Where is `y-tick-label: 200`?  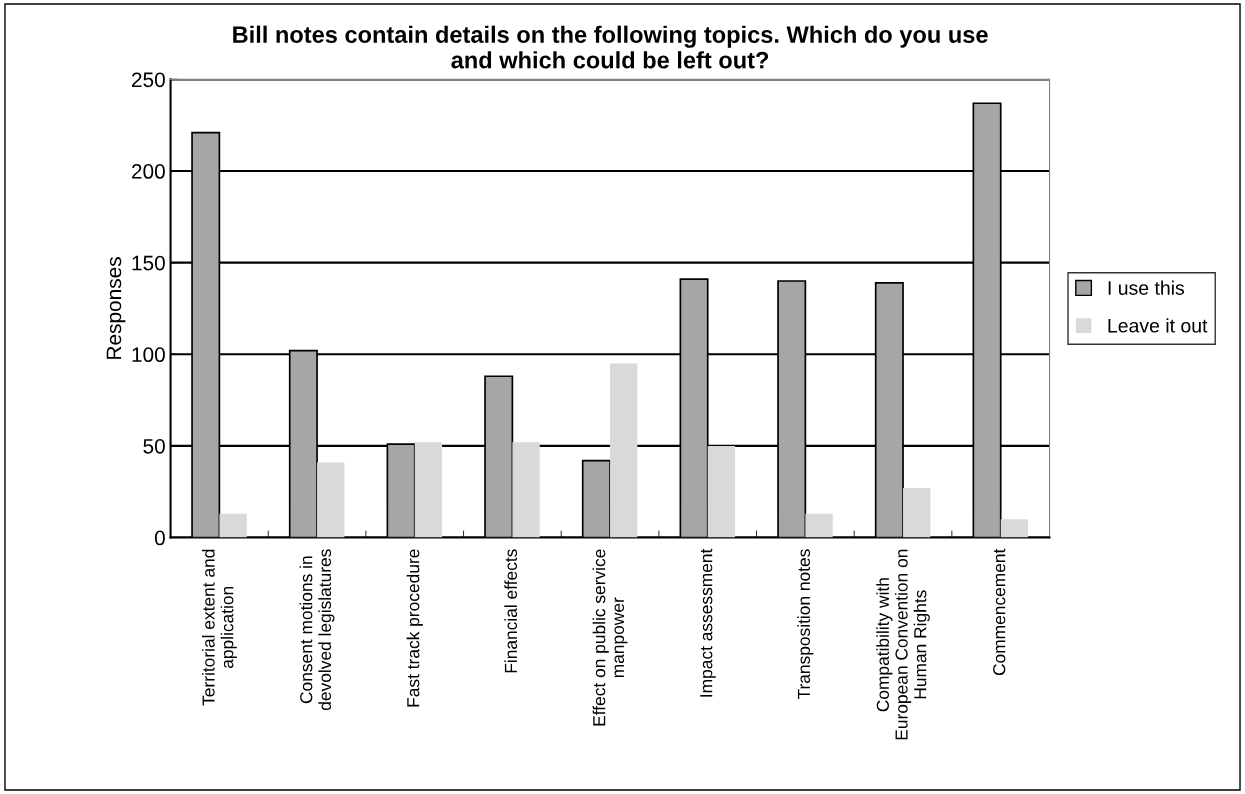 y-tick-label: 200 is located at coordinates (148, 171).